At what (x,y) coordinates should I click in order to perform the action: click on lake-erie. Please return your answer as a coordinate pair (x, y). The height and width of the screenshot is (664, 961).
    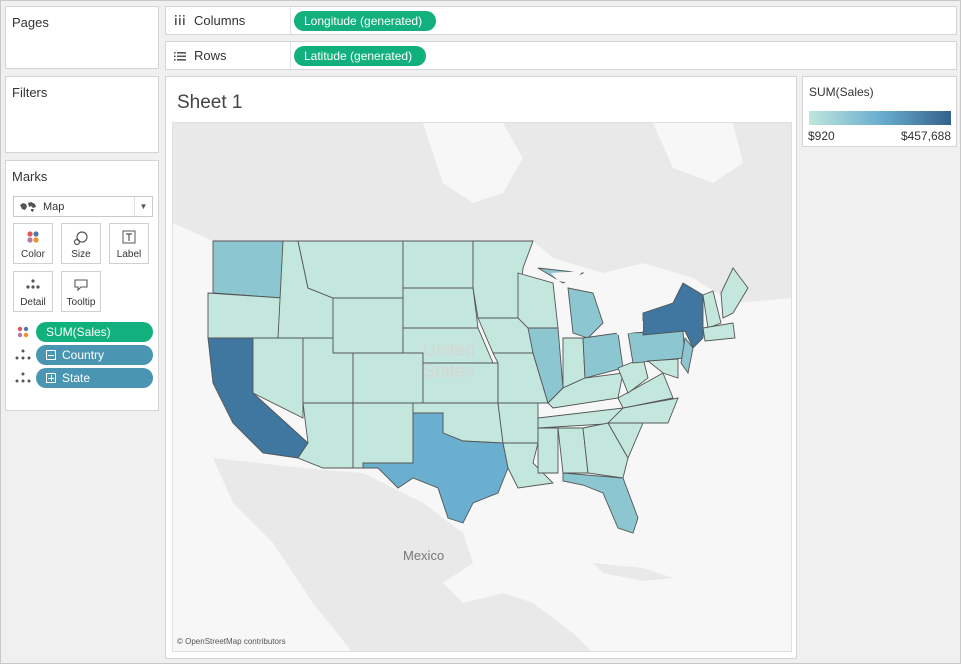
    Looking at the image, I should click on (628, 328).